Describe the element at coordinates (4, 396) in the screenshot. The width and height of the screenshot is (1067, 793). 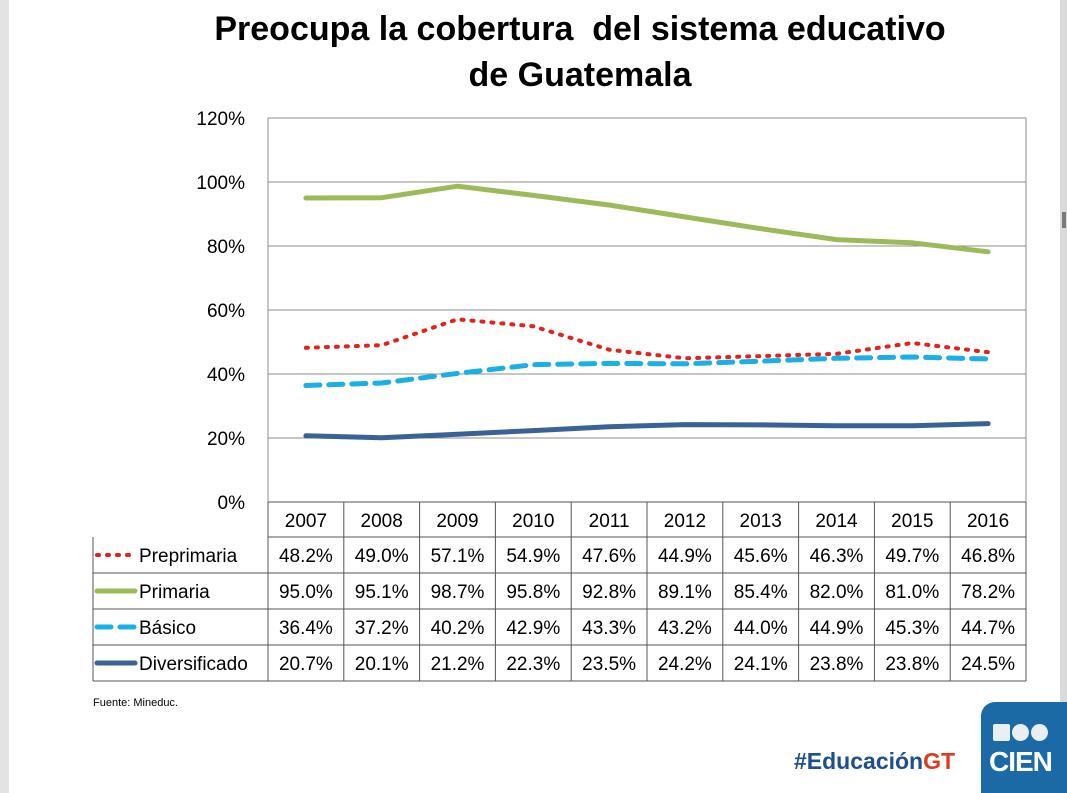
I see `left-edge` at that location.